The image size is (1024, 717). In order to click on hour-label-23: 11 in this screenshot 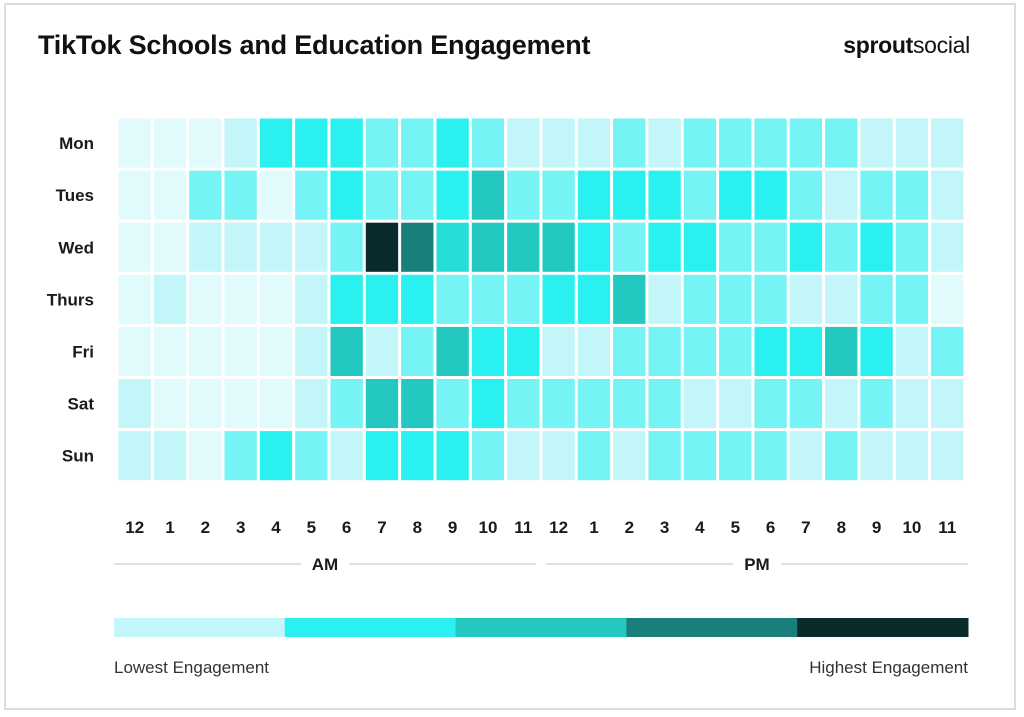, I will do `click(947, 527)`.